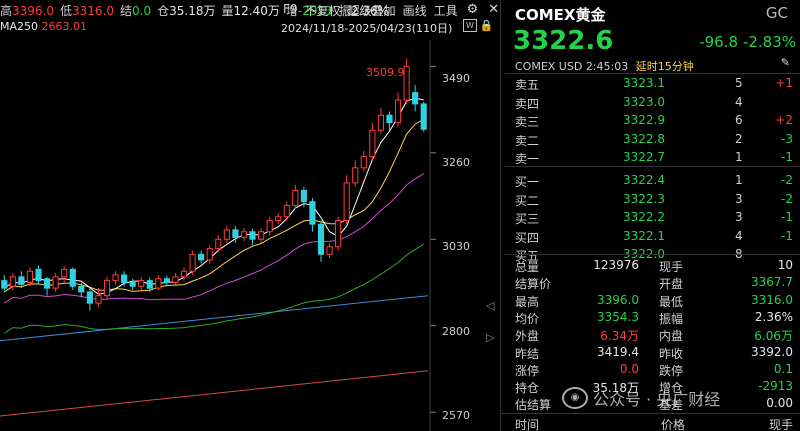 The width and height of the screenshot is (800, 431). I want to click on top-stat: 振2.36%, so click(364, 10).